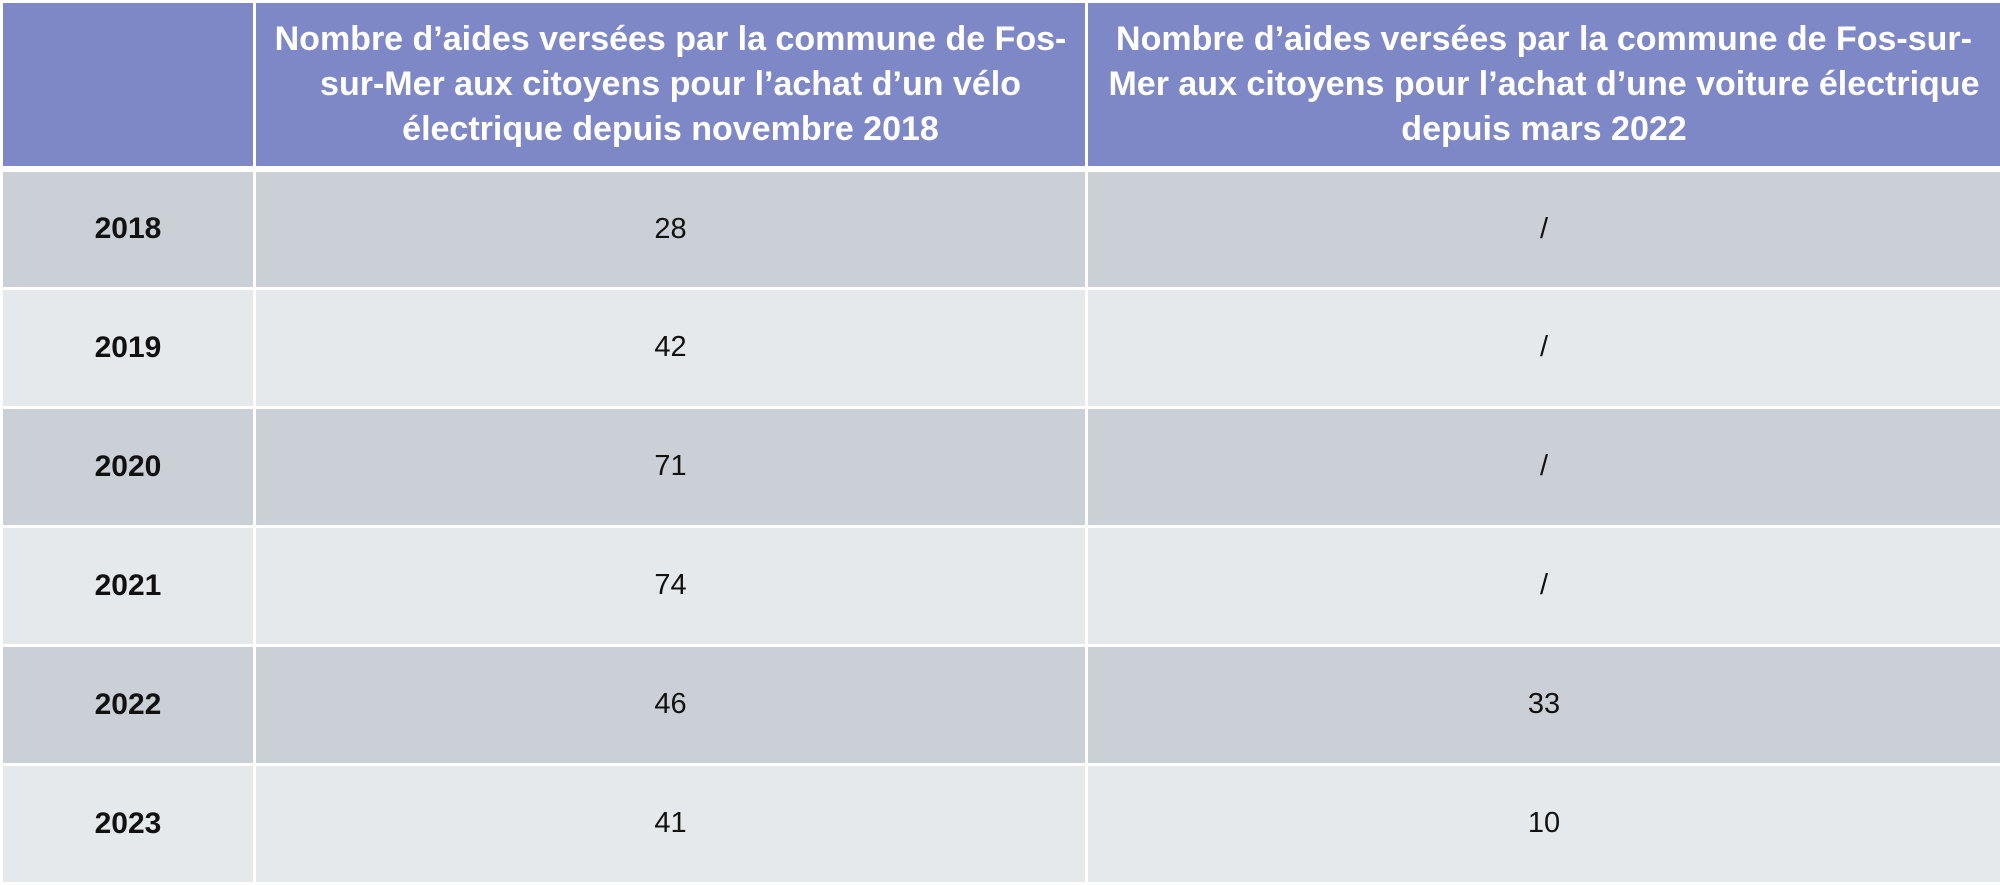 The width and height of the screenshot is (2000, 885). What do you see at coordinates (671, 228) in the screenshot?
I see `row-bike-cell: 28` at bounding box center [671, 228].